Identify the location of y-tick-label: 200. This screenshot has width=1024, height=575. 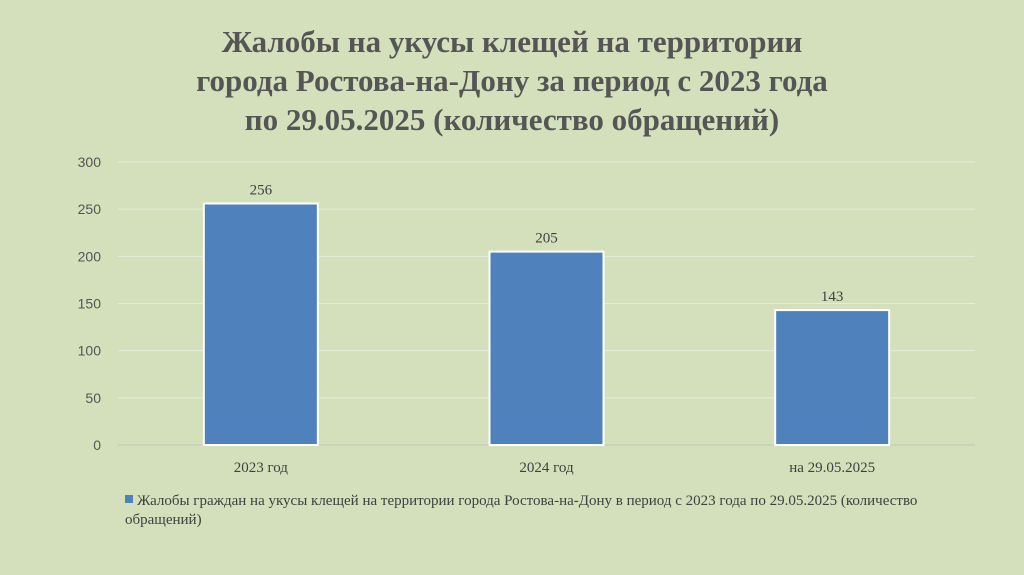
(90, 256).